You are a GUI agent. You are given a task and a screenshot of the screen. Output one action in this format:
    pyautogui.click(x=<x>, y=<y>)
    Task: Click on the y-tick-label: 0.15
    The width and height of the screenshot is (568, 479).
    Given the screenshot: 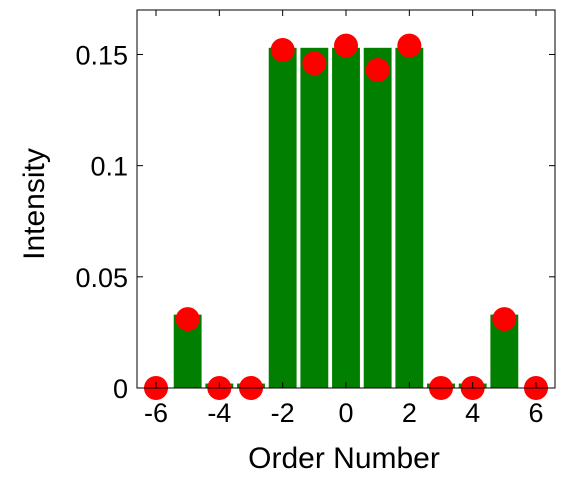 What is the action you would take?
    pyautogui.click(x=101, y=55)
    